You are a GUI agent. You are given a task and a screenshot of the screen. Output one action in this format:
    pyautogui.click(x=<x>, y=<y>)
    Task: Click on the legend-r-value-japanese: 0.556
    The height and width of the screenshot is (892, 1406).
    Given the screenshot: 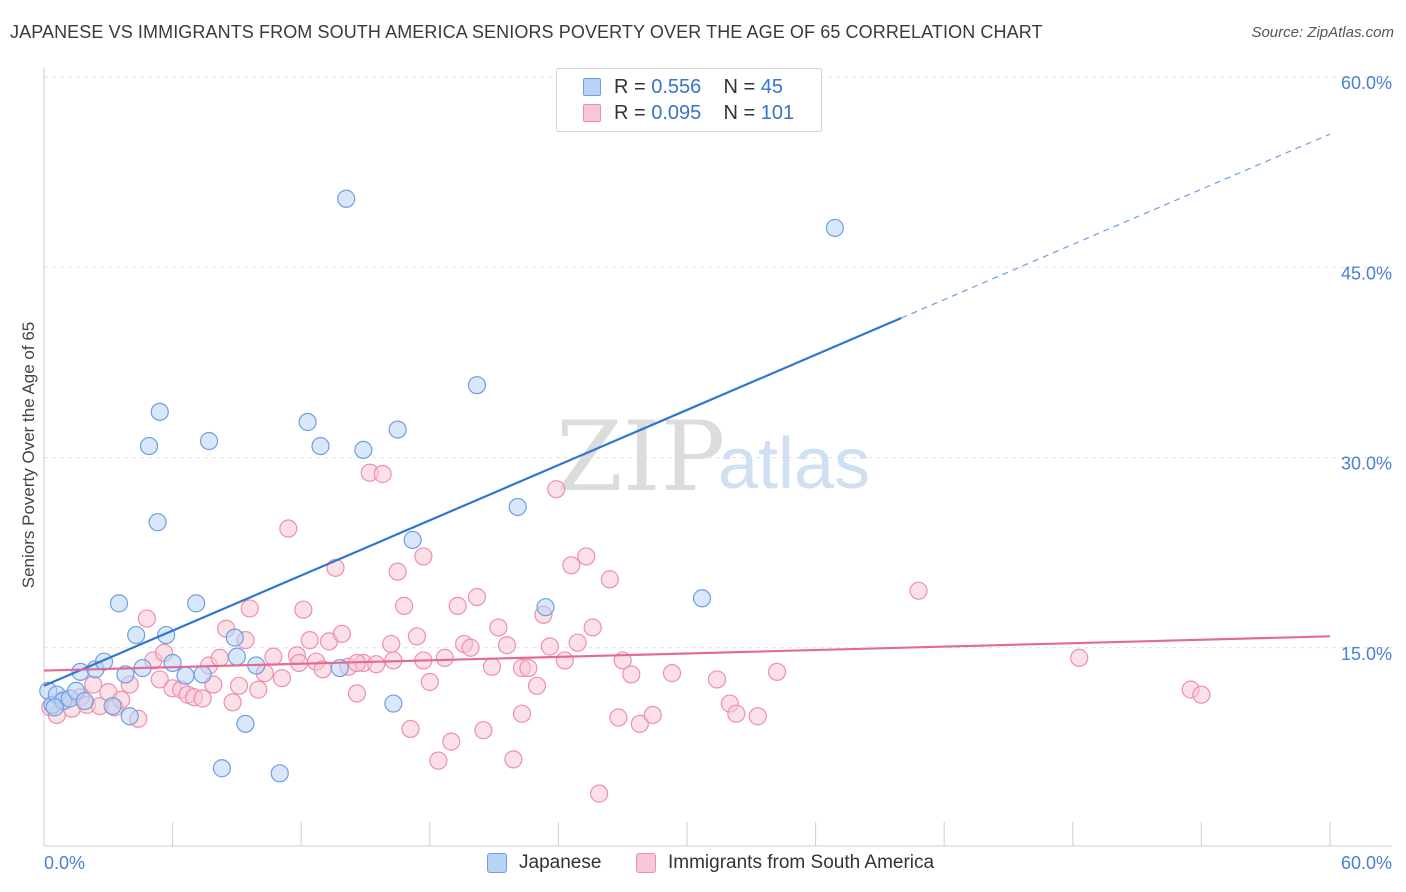 What is the action you would take?
    pyautogui.click(x=676, y=87)
    